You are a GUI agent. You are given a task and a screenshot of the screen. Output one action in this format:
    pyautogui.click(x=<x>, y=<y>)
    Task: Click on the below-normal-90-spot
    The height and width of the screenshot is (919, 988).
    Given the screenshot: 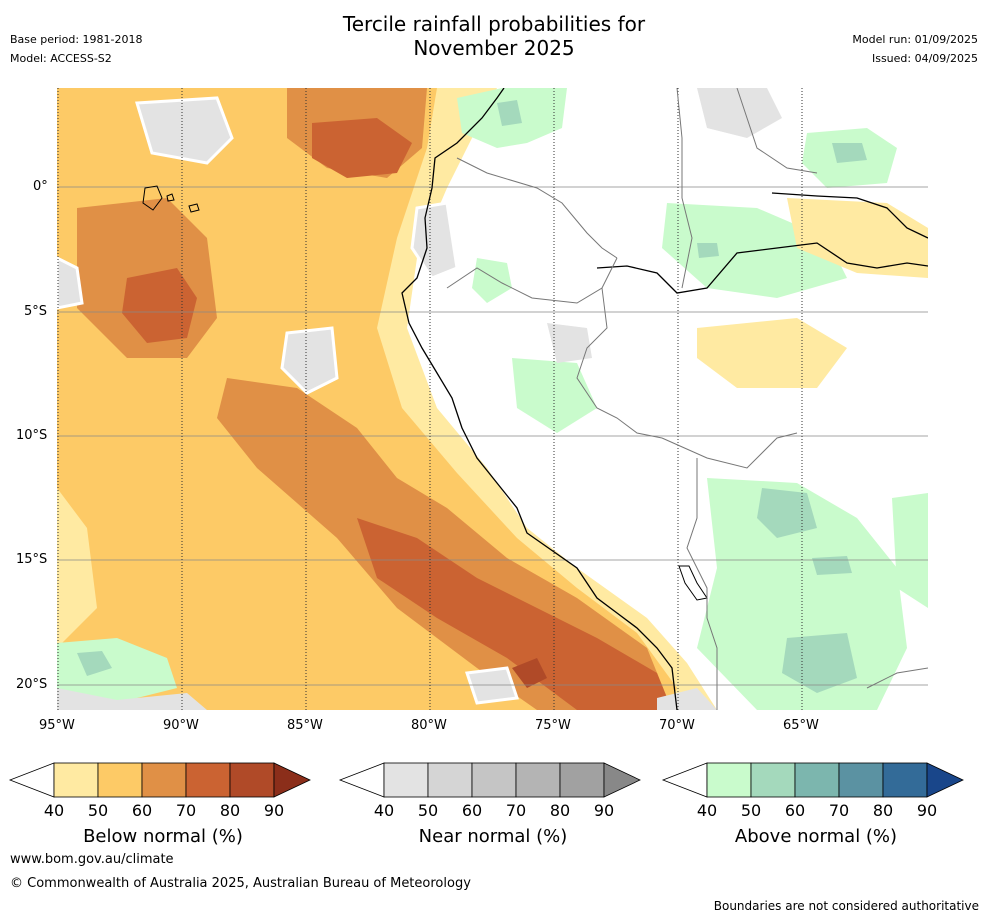 What is the action you would take?
    pyautogui.click(x=529, y=673)
    